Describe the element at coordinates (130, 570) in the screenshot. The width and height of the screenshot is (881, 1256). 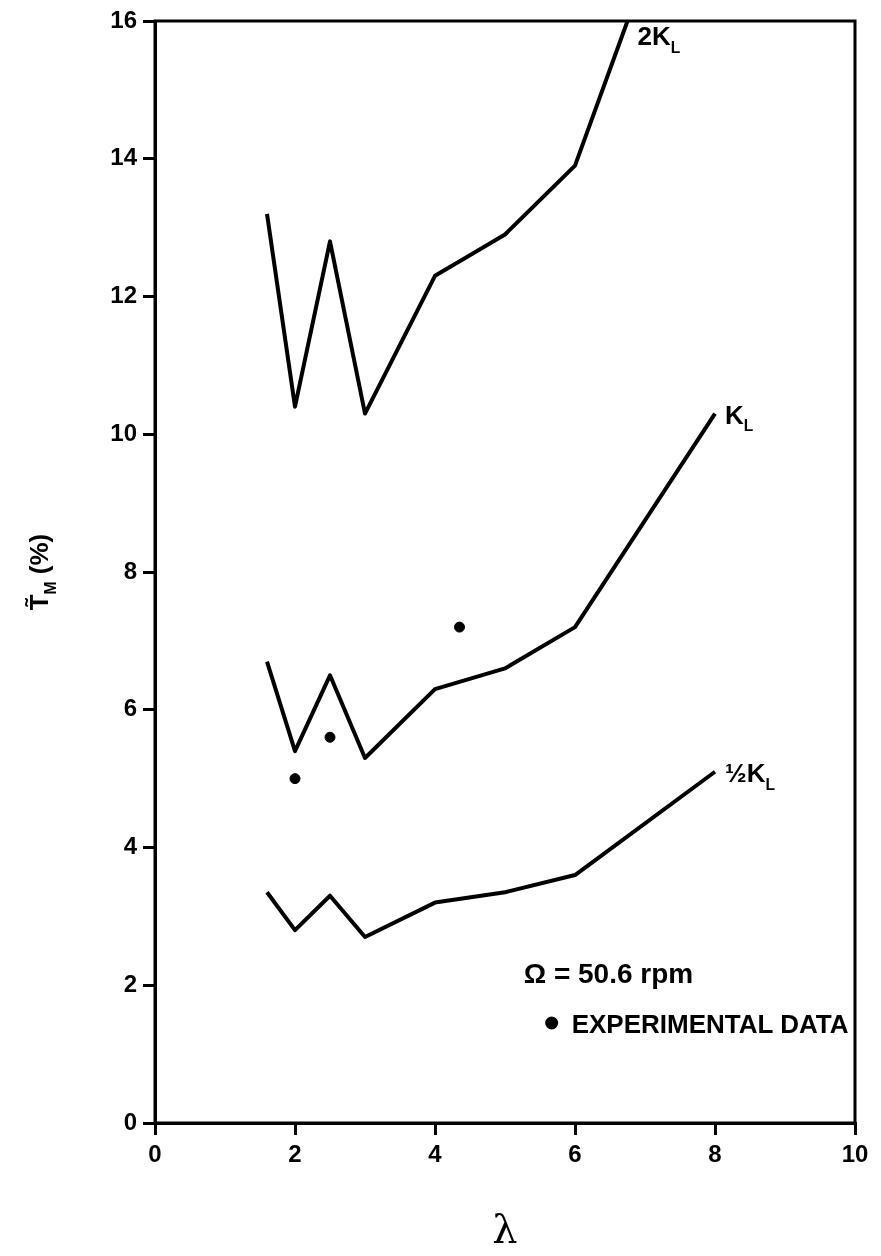
I see `y-tick-label: 8` at that location.